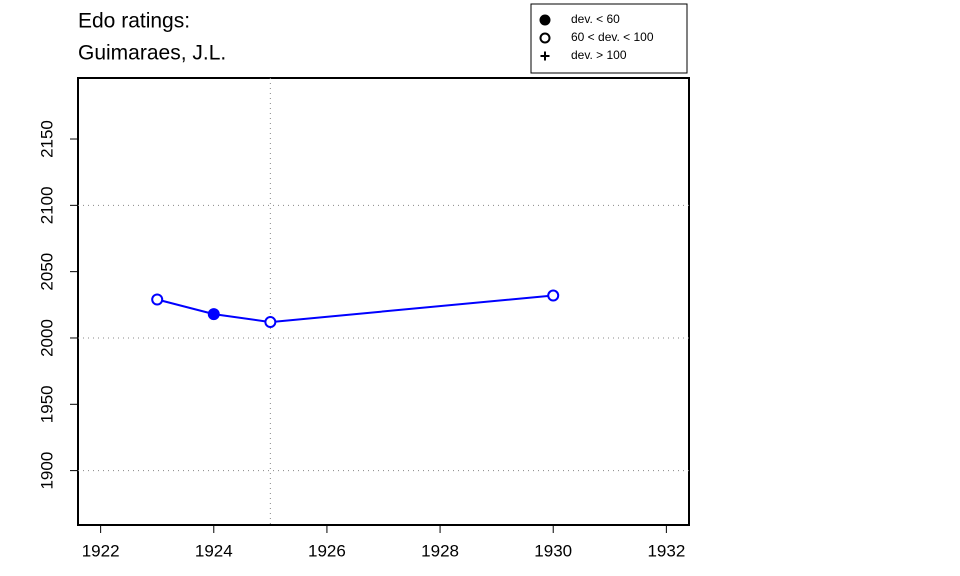 This screenshot has height=576, width=960. I want to click on x-tick-label: 1930, so click(553, 550).